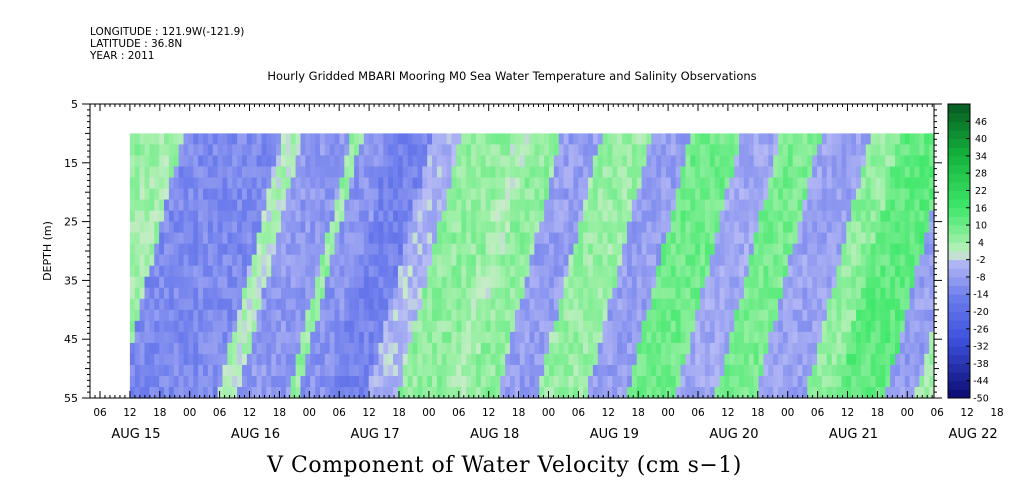 Image resolution: width=1009 pixels, height=504 pixels. What do you see at coordinates (579, 413) in the screenshot?
I see `x-hour-label: 06` at bounding box center [579, 413].